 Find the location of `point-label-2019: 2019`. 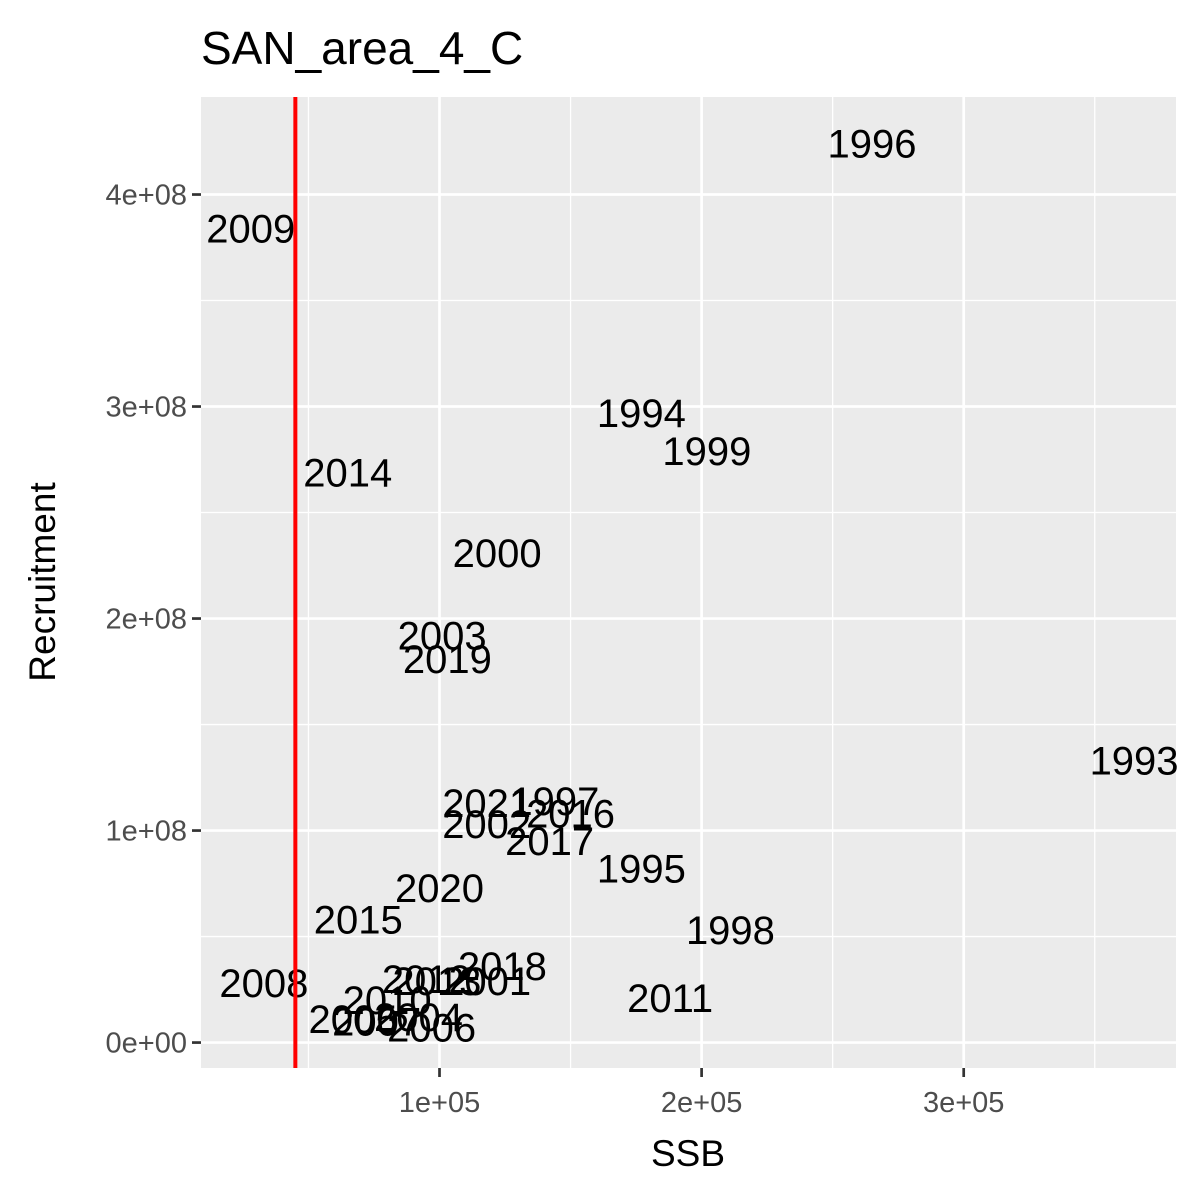

point-label-2019: 2019 is located at coordinates (447, 660).